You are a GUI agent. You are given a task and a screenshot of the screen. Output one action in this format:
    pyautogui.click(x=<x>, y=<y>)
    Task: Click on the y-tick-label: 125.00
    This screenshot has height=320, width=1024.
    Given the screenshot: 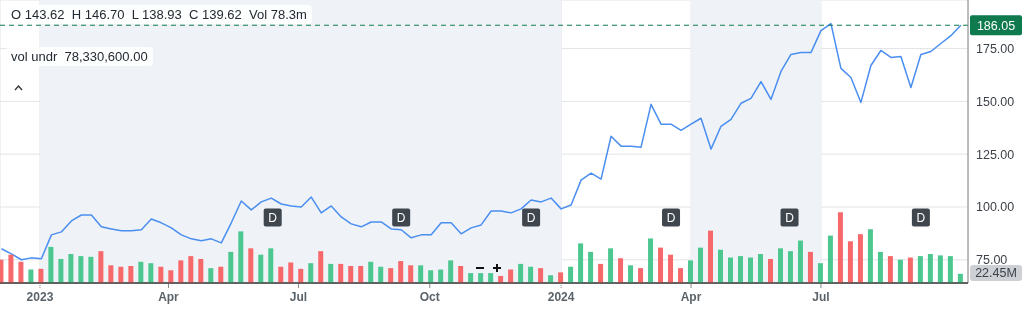 What is the action you would take?
    pyautogui.click(x=995, y=154)
    